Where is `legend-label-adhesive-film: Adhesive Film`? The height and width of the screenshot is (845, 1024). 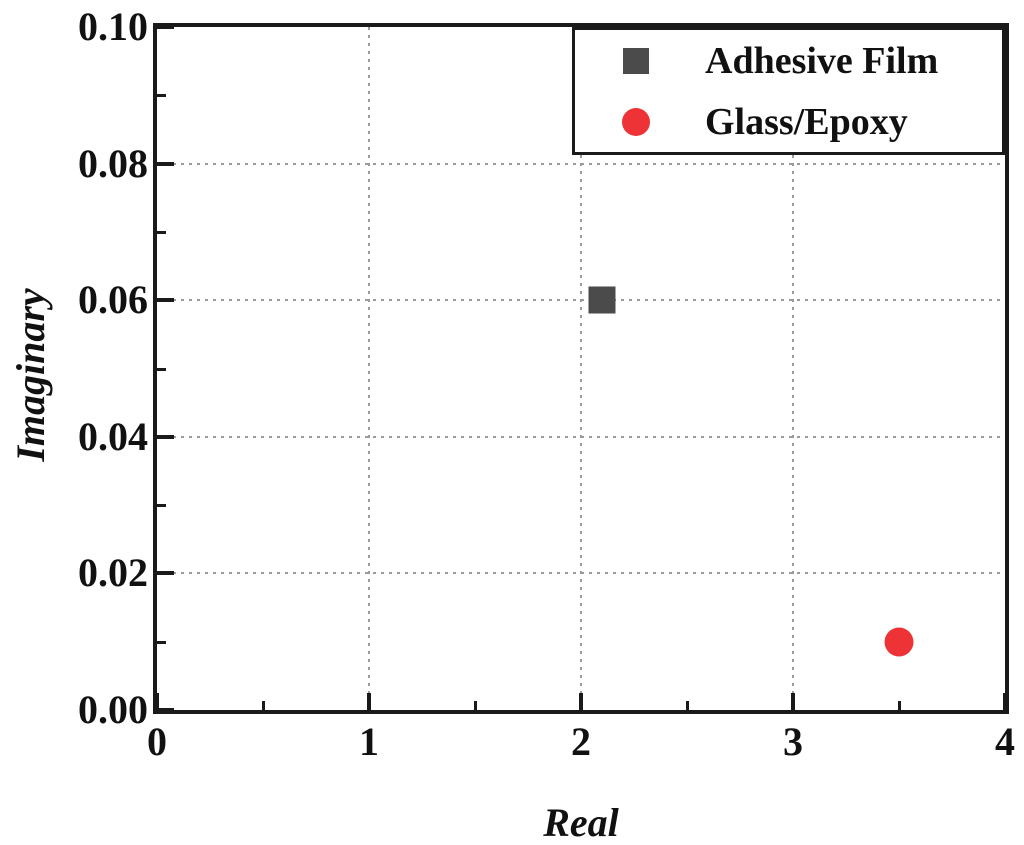
legend-label-adhesive-film: Adhesive Film is located at coordinates (822, 60).